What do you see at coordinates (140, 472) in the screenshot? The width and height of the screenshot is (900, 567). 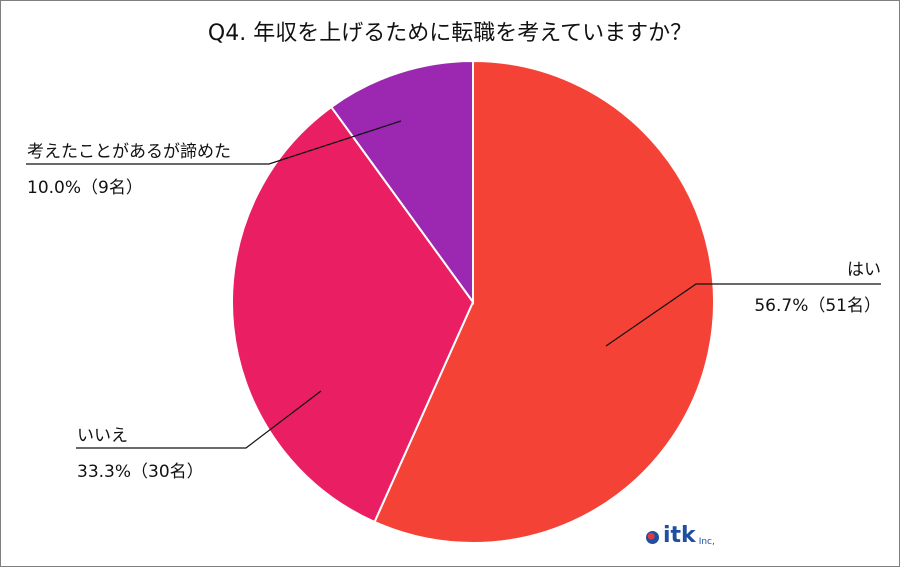 I see `slice-value-no: 33.3%（30名）` at bounding box center [140, 472].